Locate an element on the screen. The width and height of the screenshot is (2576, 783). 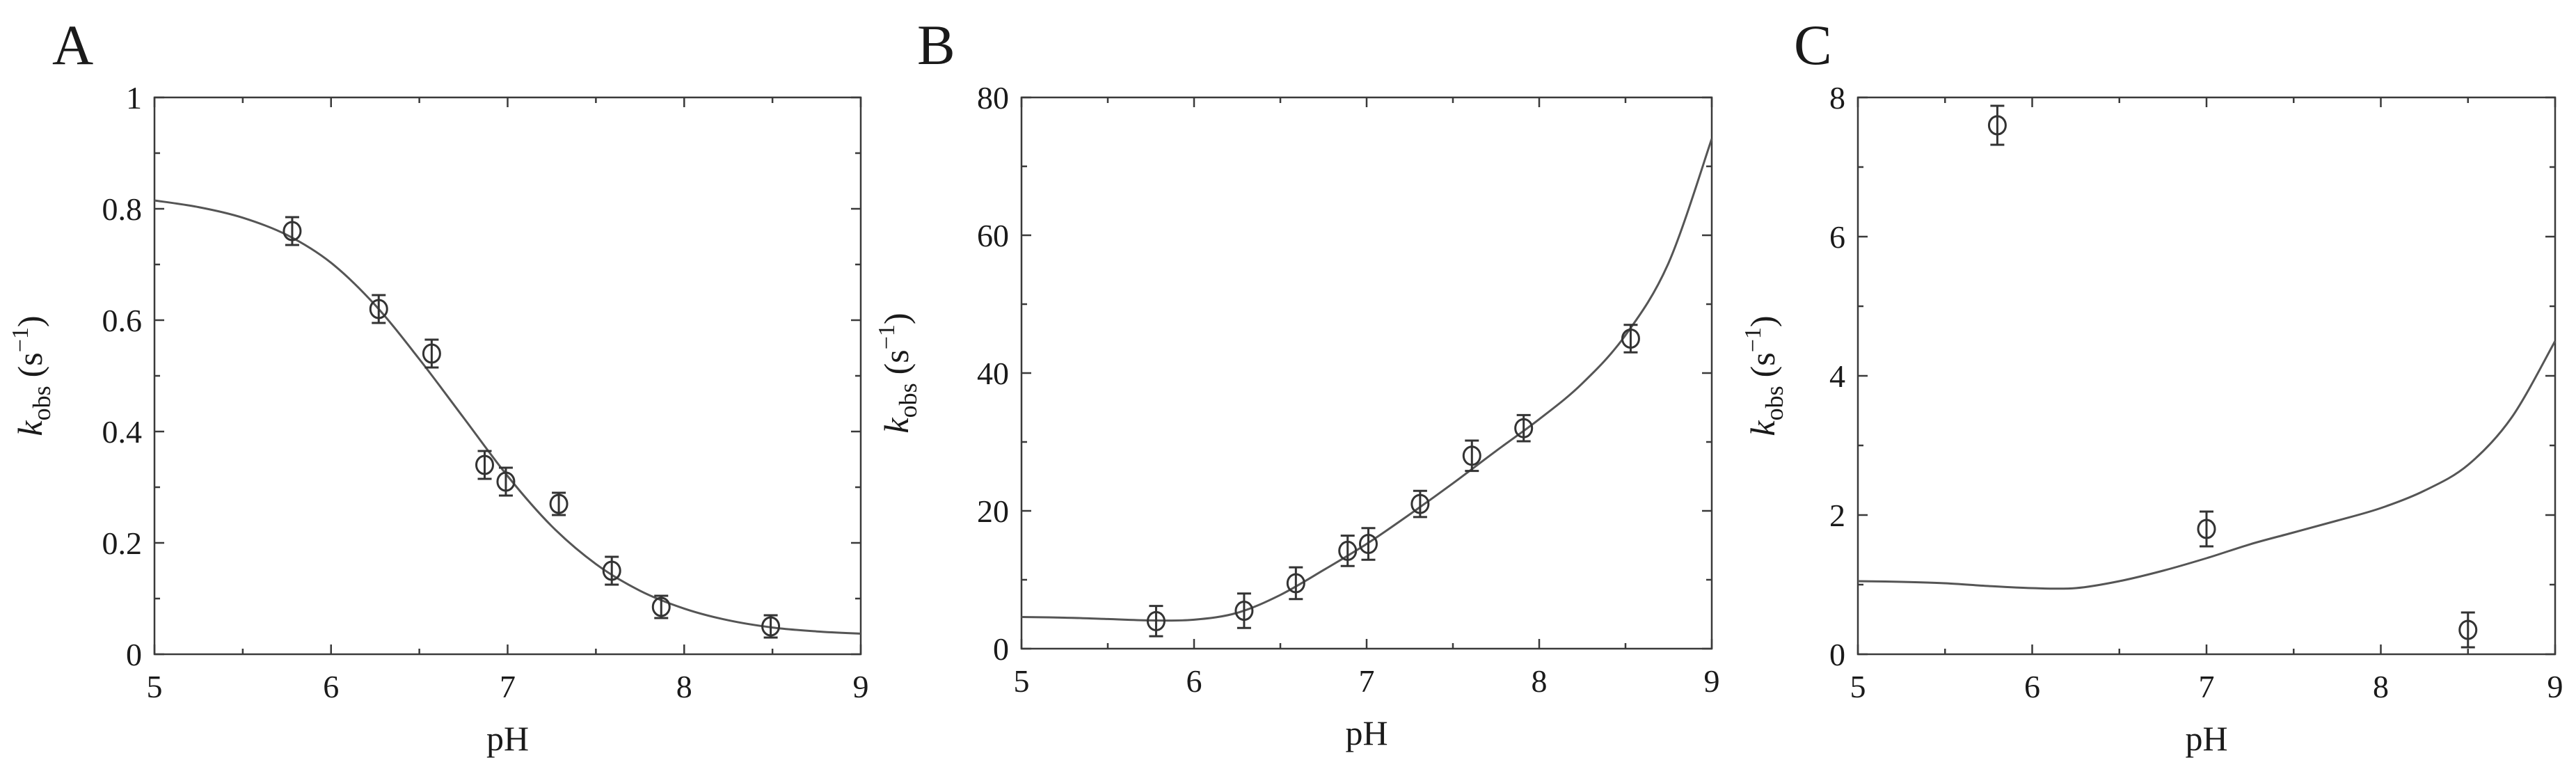
panel-a-x-axis-label: pH is located at coordinates (507, 738).